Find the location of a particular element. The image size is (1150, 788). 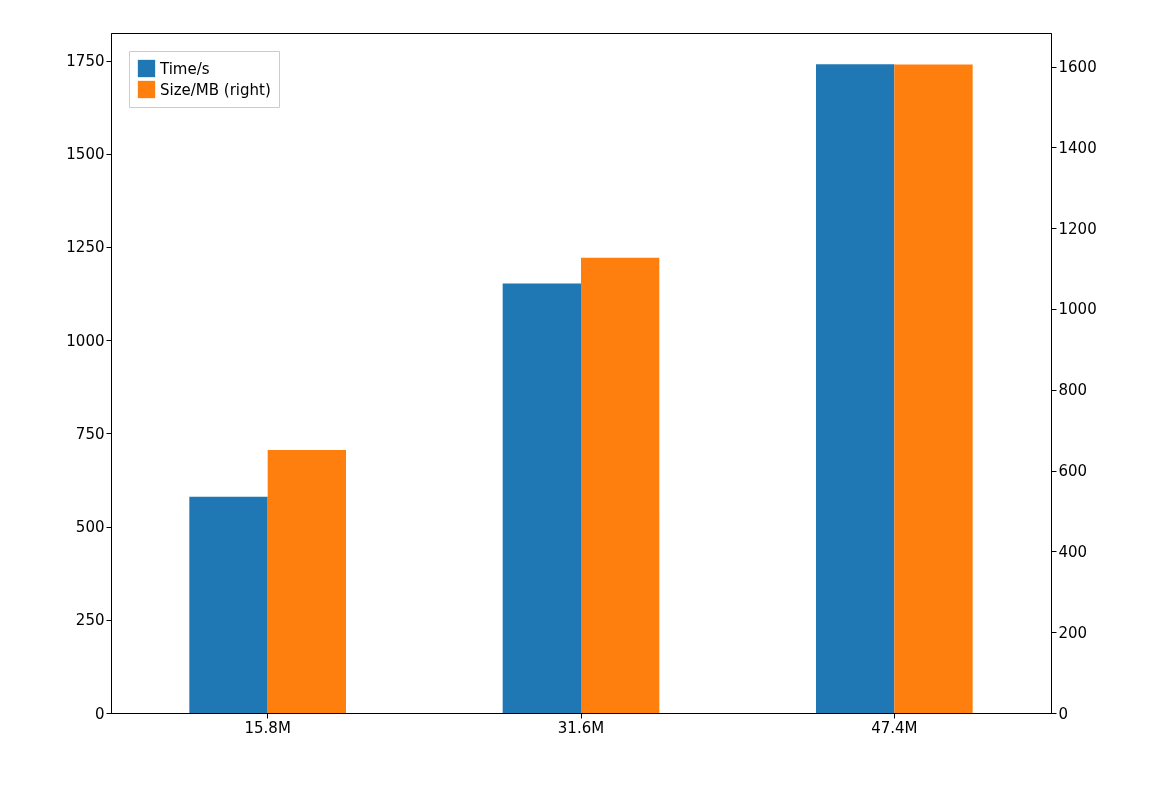

y2-tick-label: 0 is located at coordinates (1063, 713).